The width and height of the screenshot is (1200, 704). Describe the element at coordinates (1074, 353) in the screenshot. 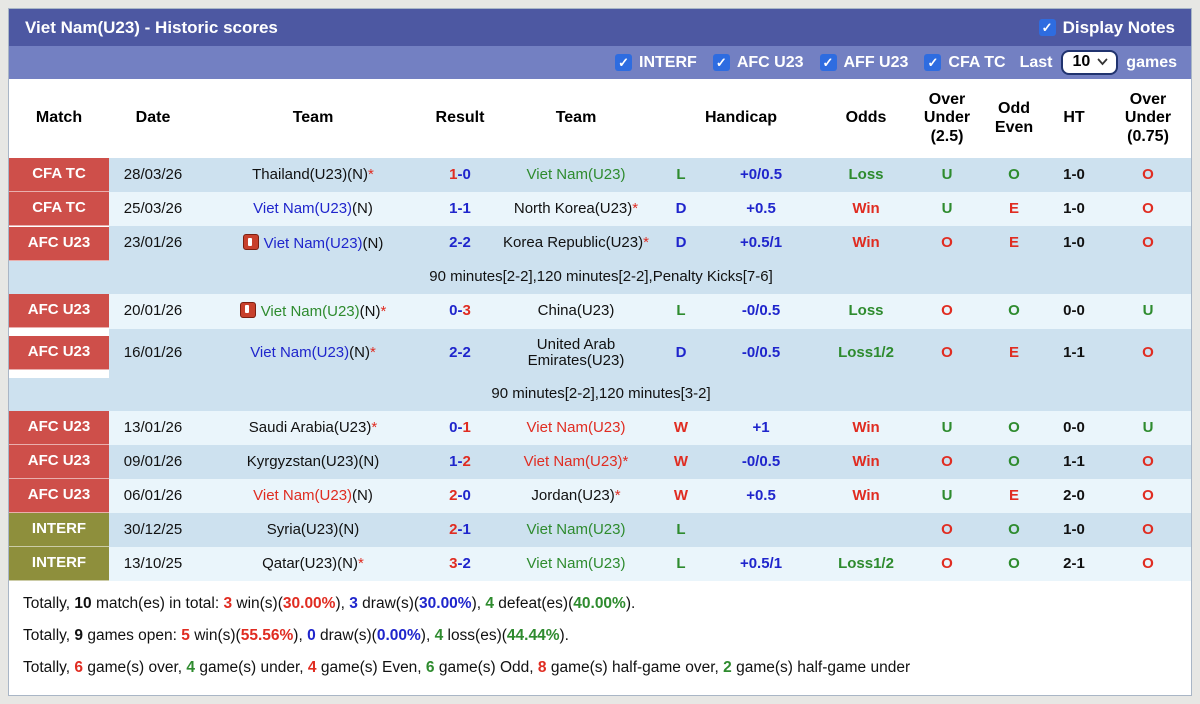

I see `ht-cell: 1-1` at that location.